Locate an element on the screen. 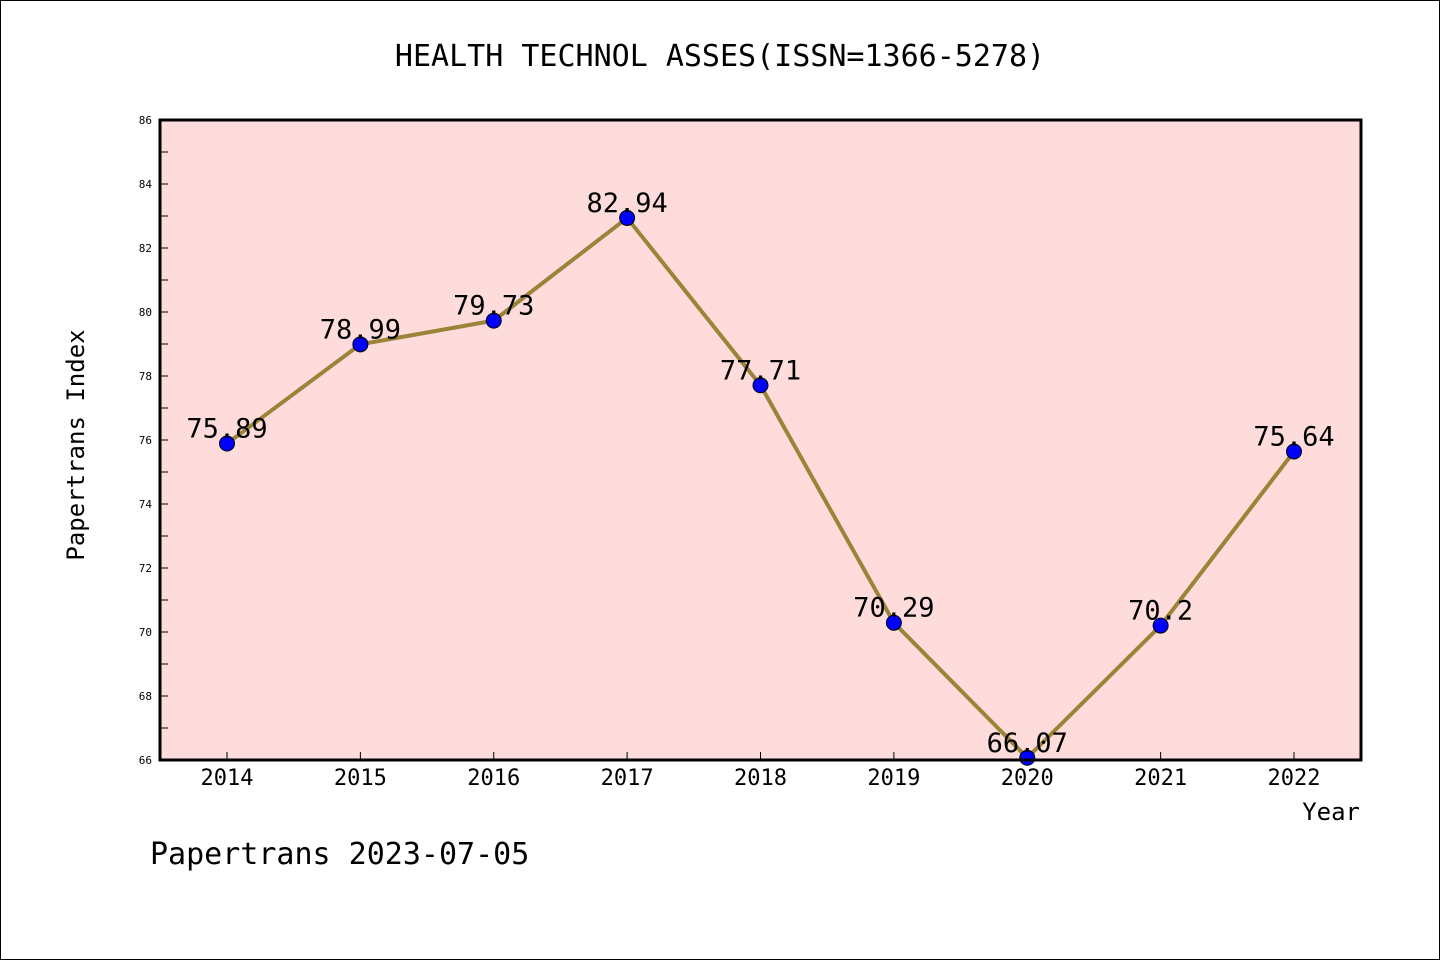  x-tick-label: 2016 is located at coordinates (493, 778).